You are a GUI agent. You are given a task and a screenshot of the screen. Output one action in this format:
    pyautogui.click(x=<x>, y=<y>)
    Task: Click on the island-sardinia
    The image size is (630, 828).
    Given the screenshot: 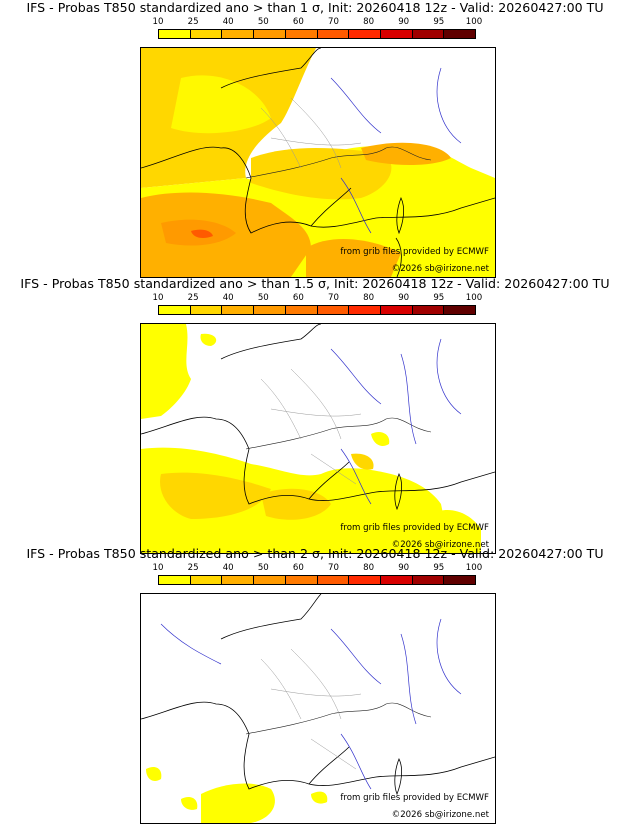 What is the action you would take?
    pyautogui.click(x=398, y=257)
    